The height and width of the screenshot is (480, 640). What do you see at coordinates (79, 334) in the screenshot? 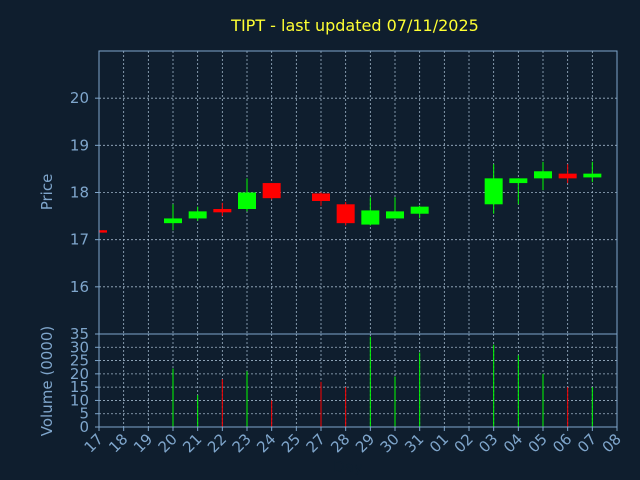
I see `volume-tick-label: 35` at bounding box center [79, 334].